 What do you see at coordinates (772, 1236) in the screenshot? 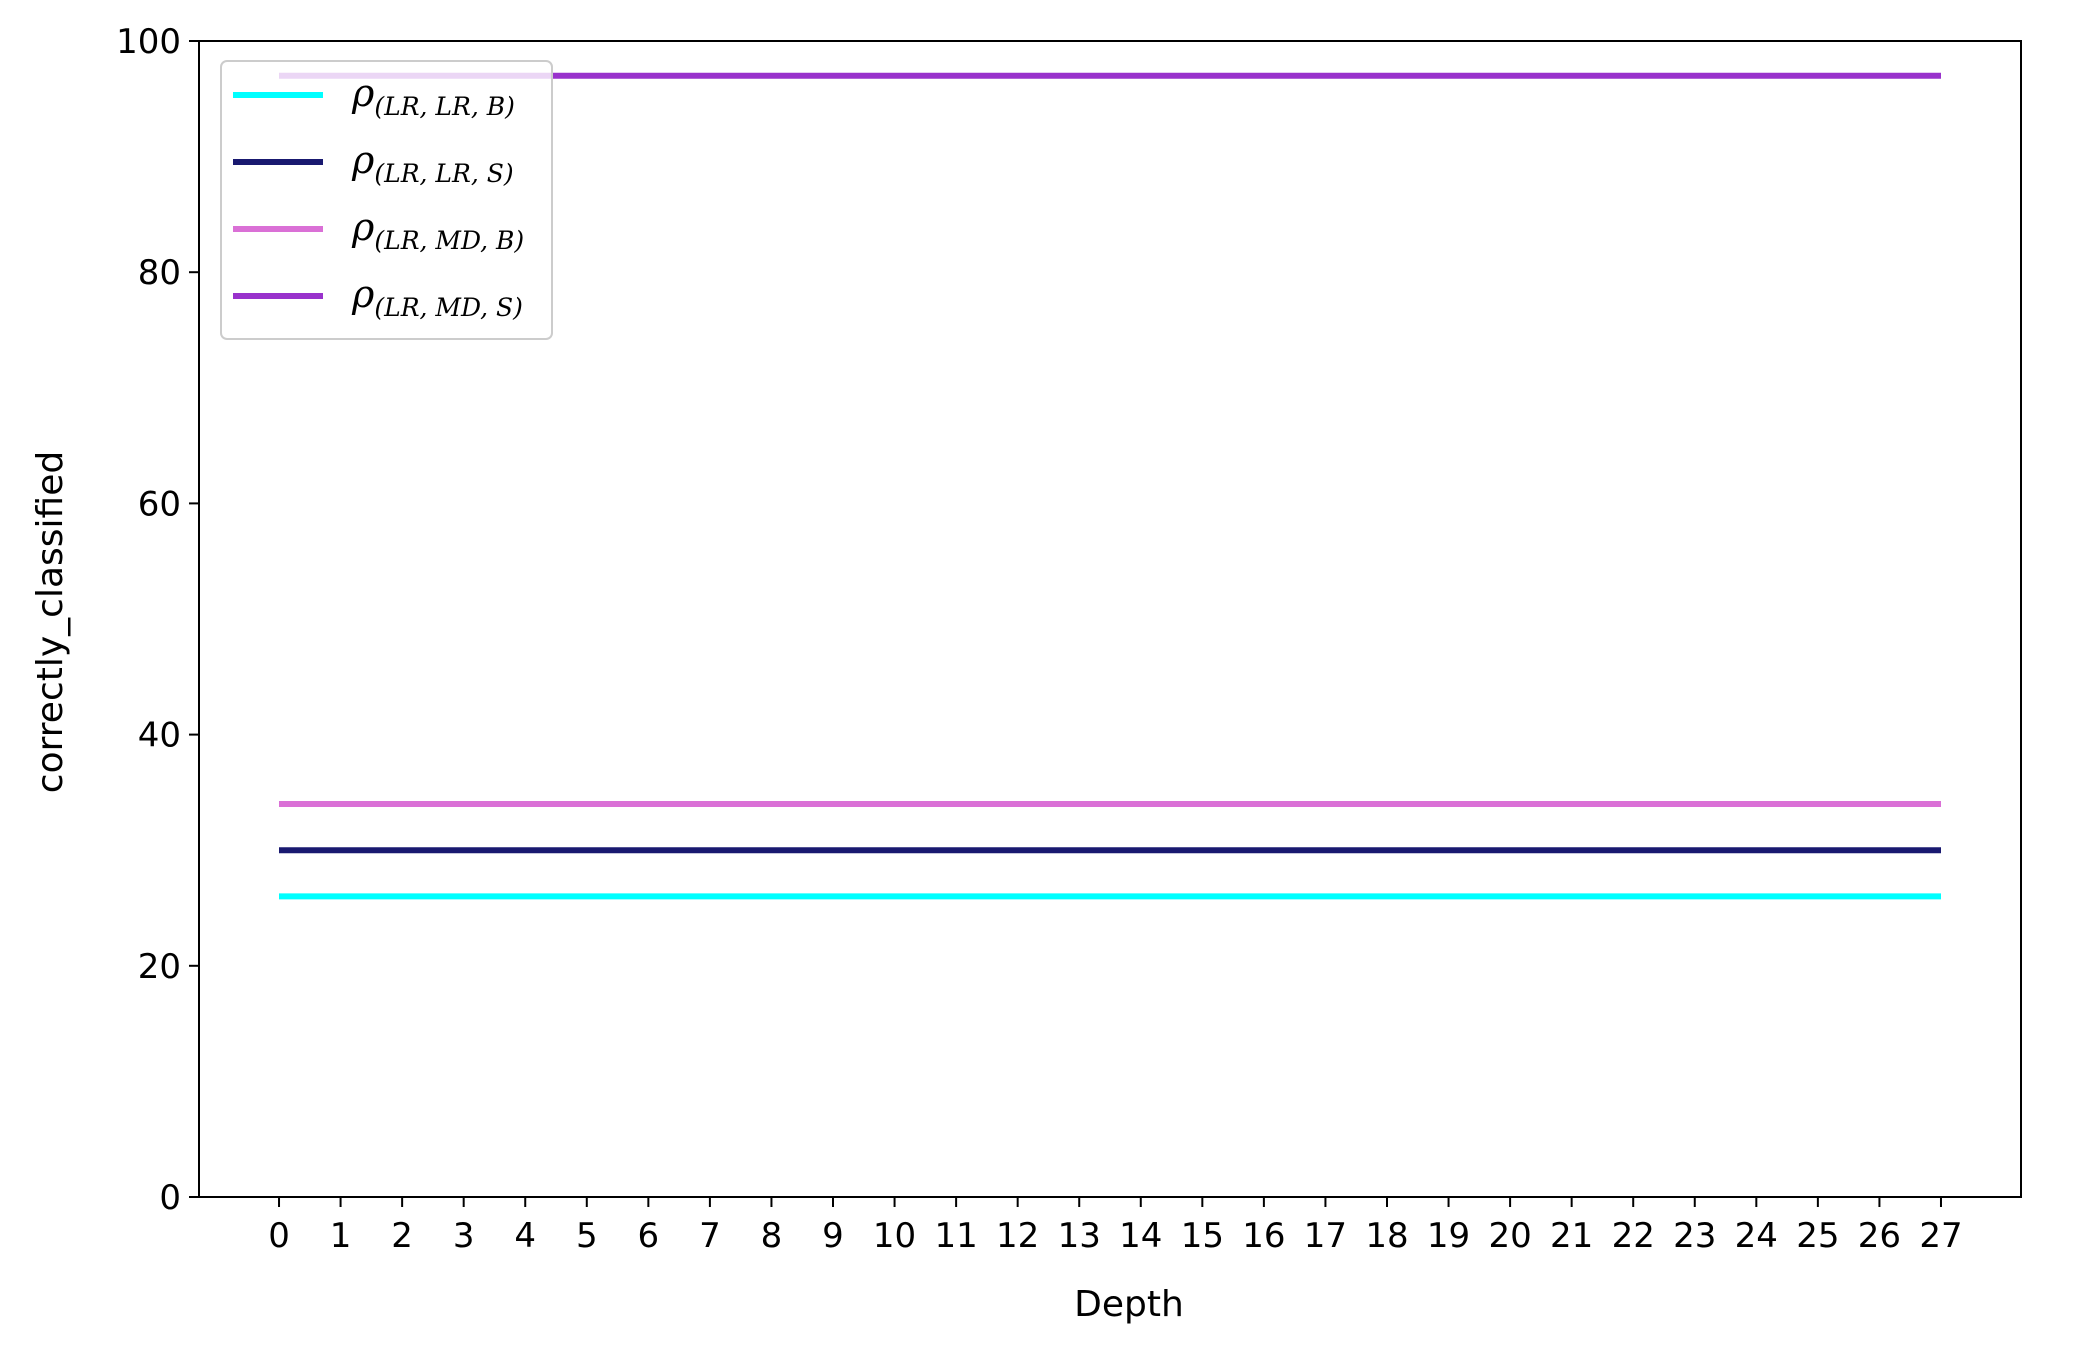
I see `x-tick-label: 8` at bounding box center [772, 1236].